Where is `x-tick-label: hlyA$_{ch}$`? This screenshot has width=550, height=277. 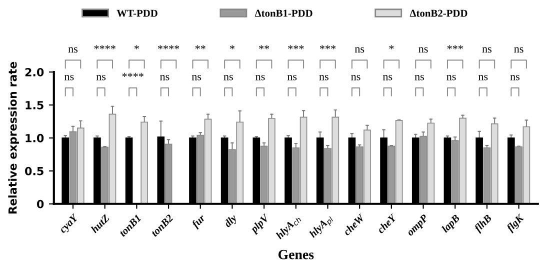
x-tick-label: hlyA$_{ch}$ is located at coordinates (288, 227).